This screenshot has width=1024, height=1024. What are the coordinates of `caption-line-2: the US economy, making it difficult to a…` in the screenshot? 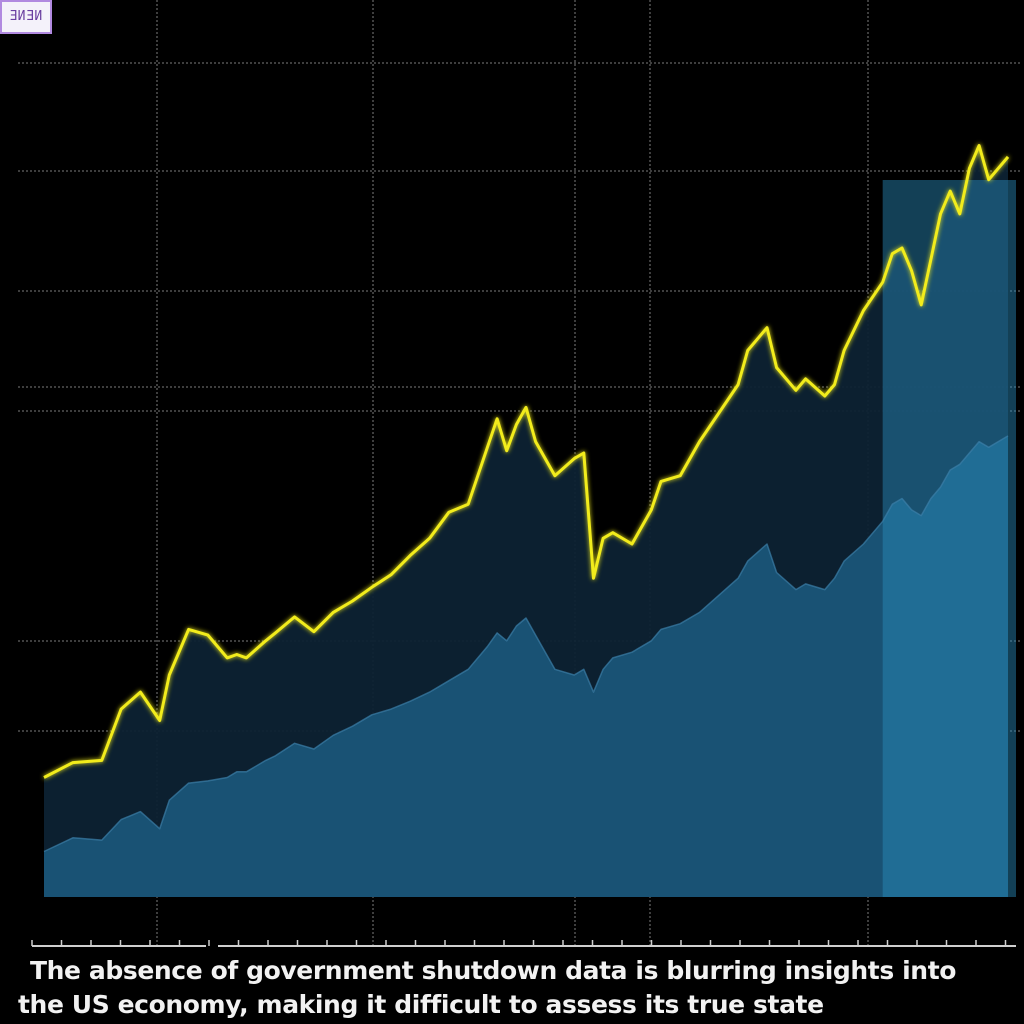 It's located at (421, 1004).